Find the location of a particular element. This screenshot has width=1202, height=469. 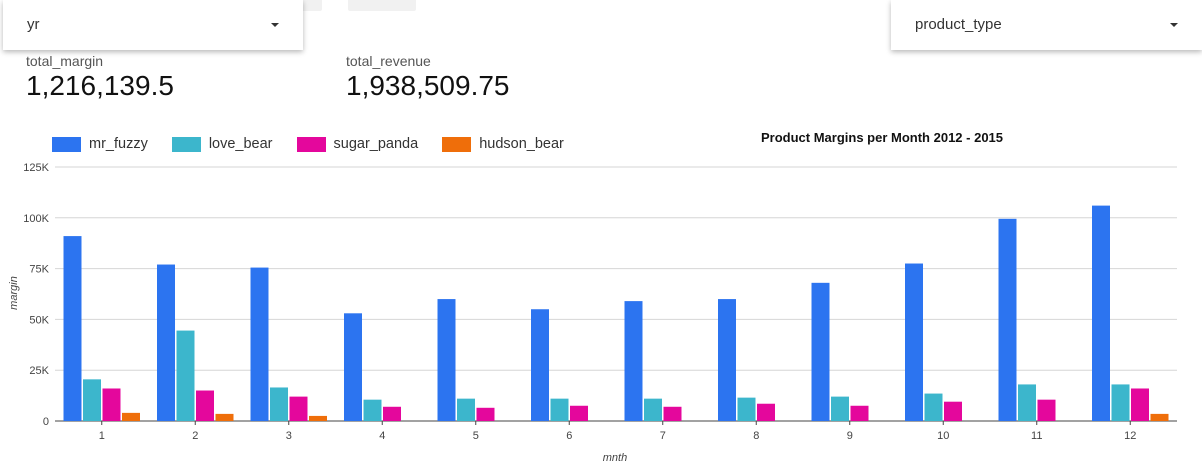

year-filter-label: yr is located at coordinates (33, 24).